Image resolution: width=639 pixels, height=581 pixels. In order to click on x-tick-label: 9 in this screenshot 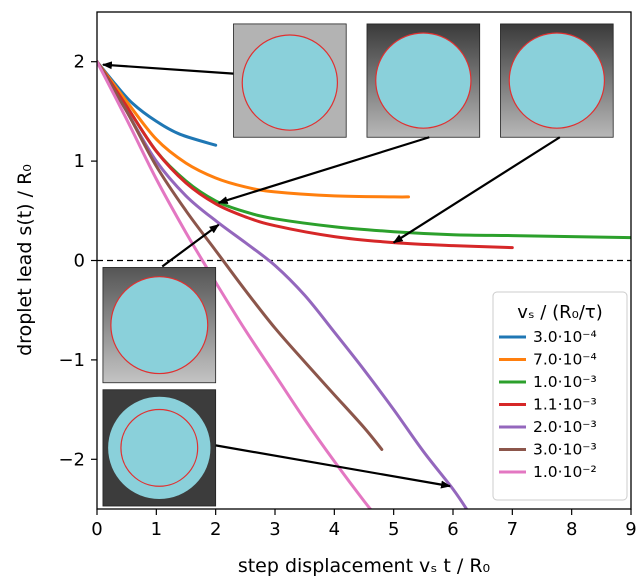, I will do `click(630, 529)`.